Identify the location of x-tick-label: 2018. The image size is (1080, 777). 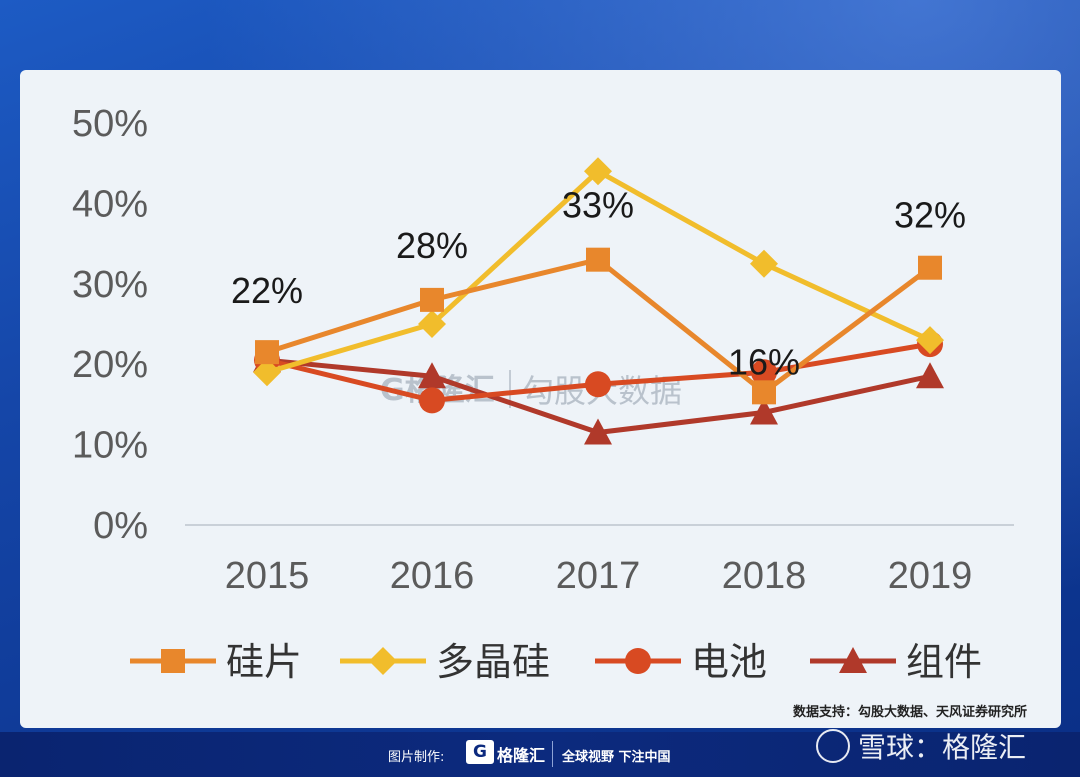
(764, 576).